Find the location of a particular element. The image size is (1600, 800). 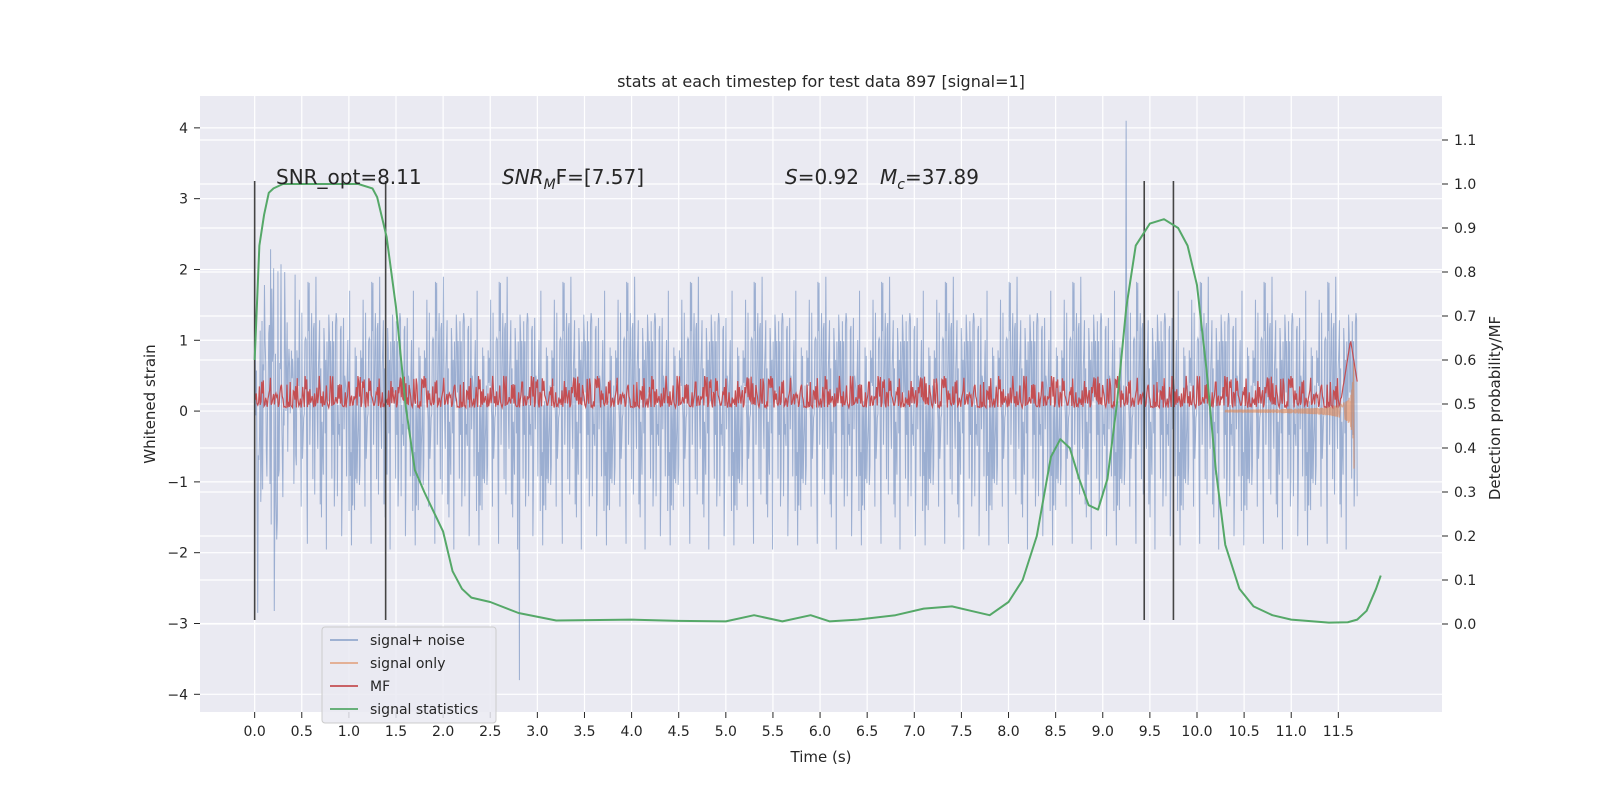

x-tick-label: 7.5 is located at coordinates (961, 732).